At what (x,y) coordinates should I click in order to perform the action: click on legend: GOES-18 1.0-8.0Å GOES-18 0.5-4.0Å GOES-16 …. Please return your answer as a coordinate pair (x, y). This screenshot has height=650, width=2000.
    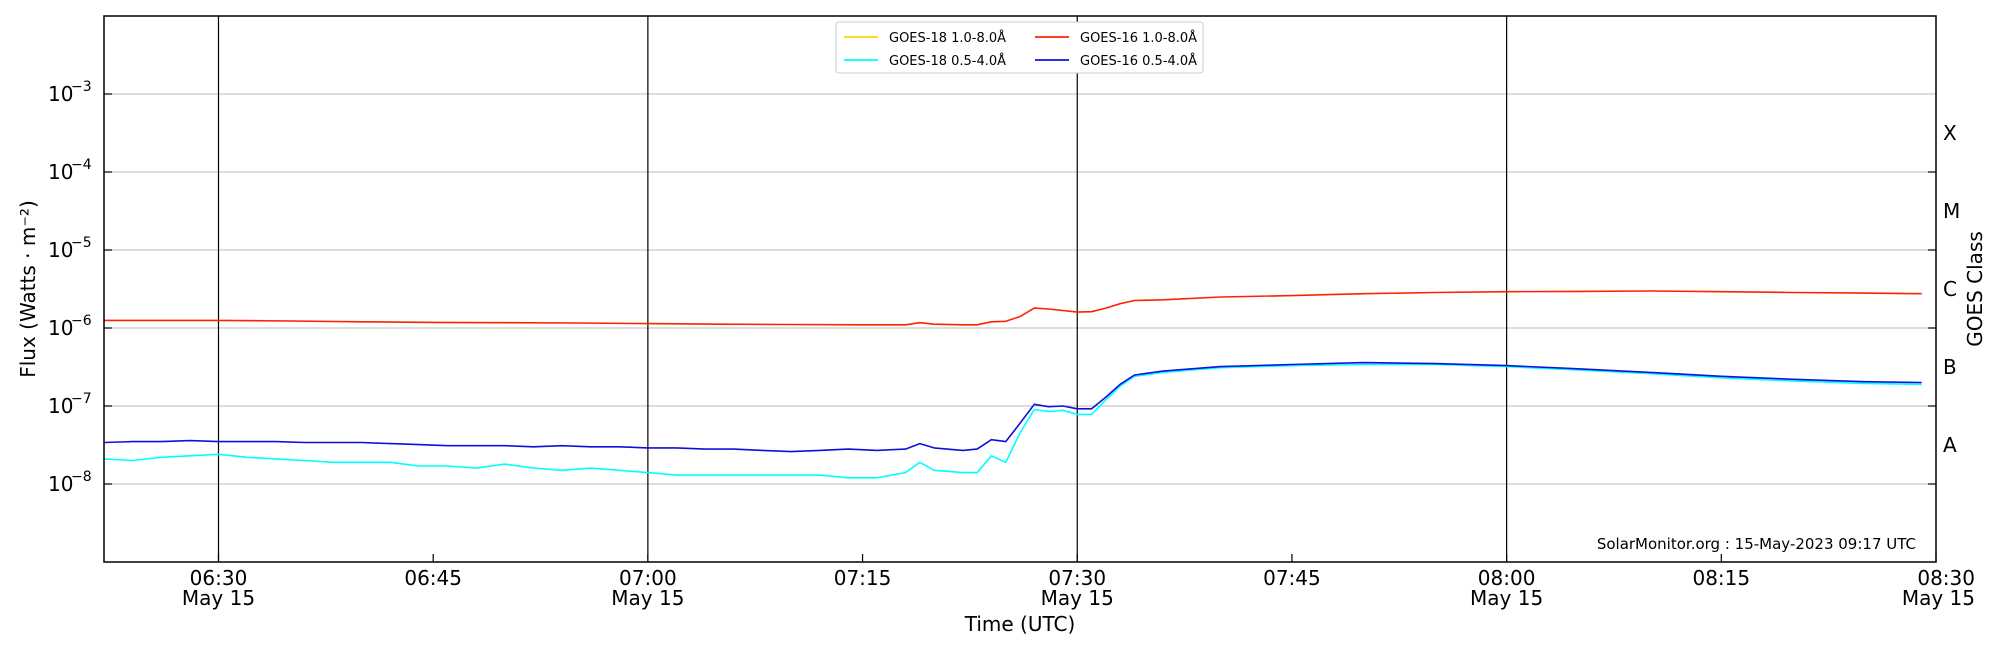
    Looking at the image, I should click on (1019, 47).